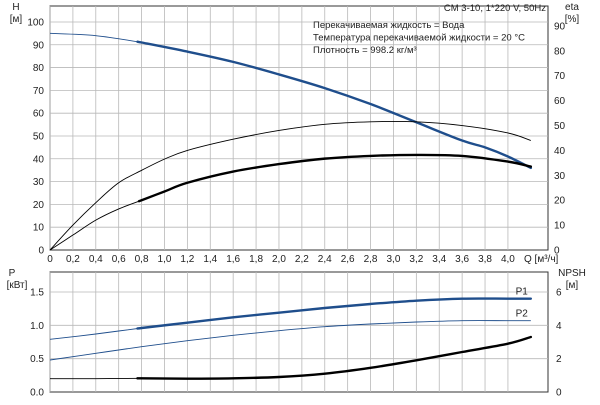  Describe the element at coordinates (560, 51) in the screenshot. I see `y-right-tick-label: 80` at that location.